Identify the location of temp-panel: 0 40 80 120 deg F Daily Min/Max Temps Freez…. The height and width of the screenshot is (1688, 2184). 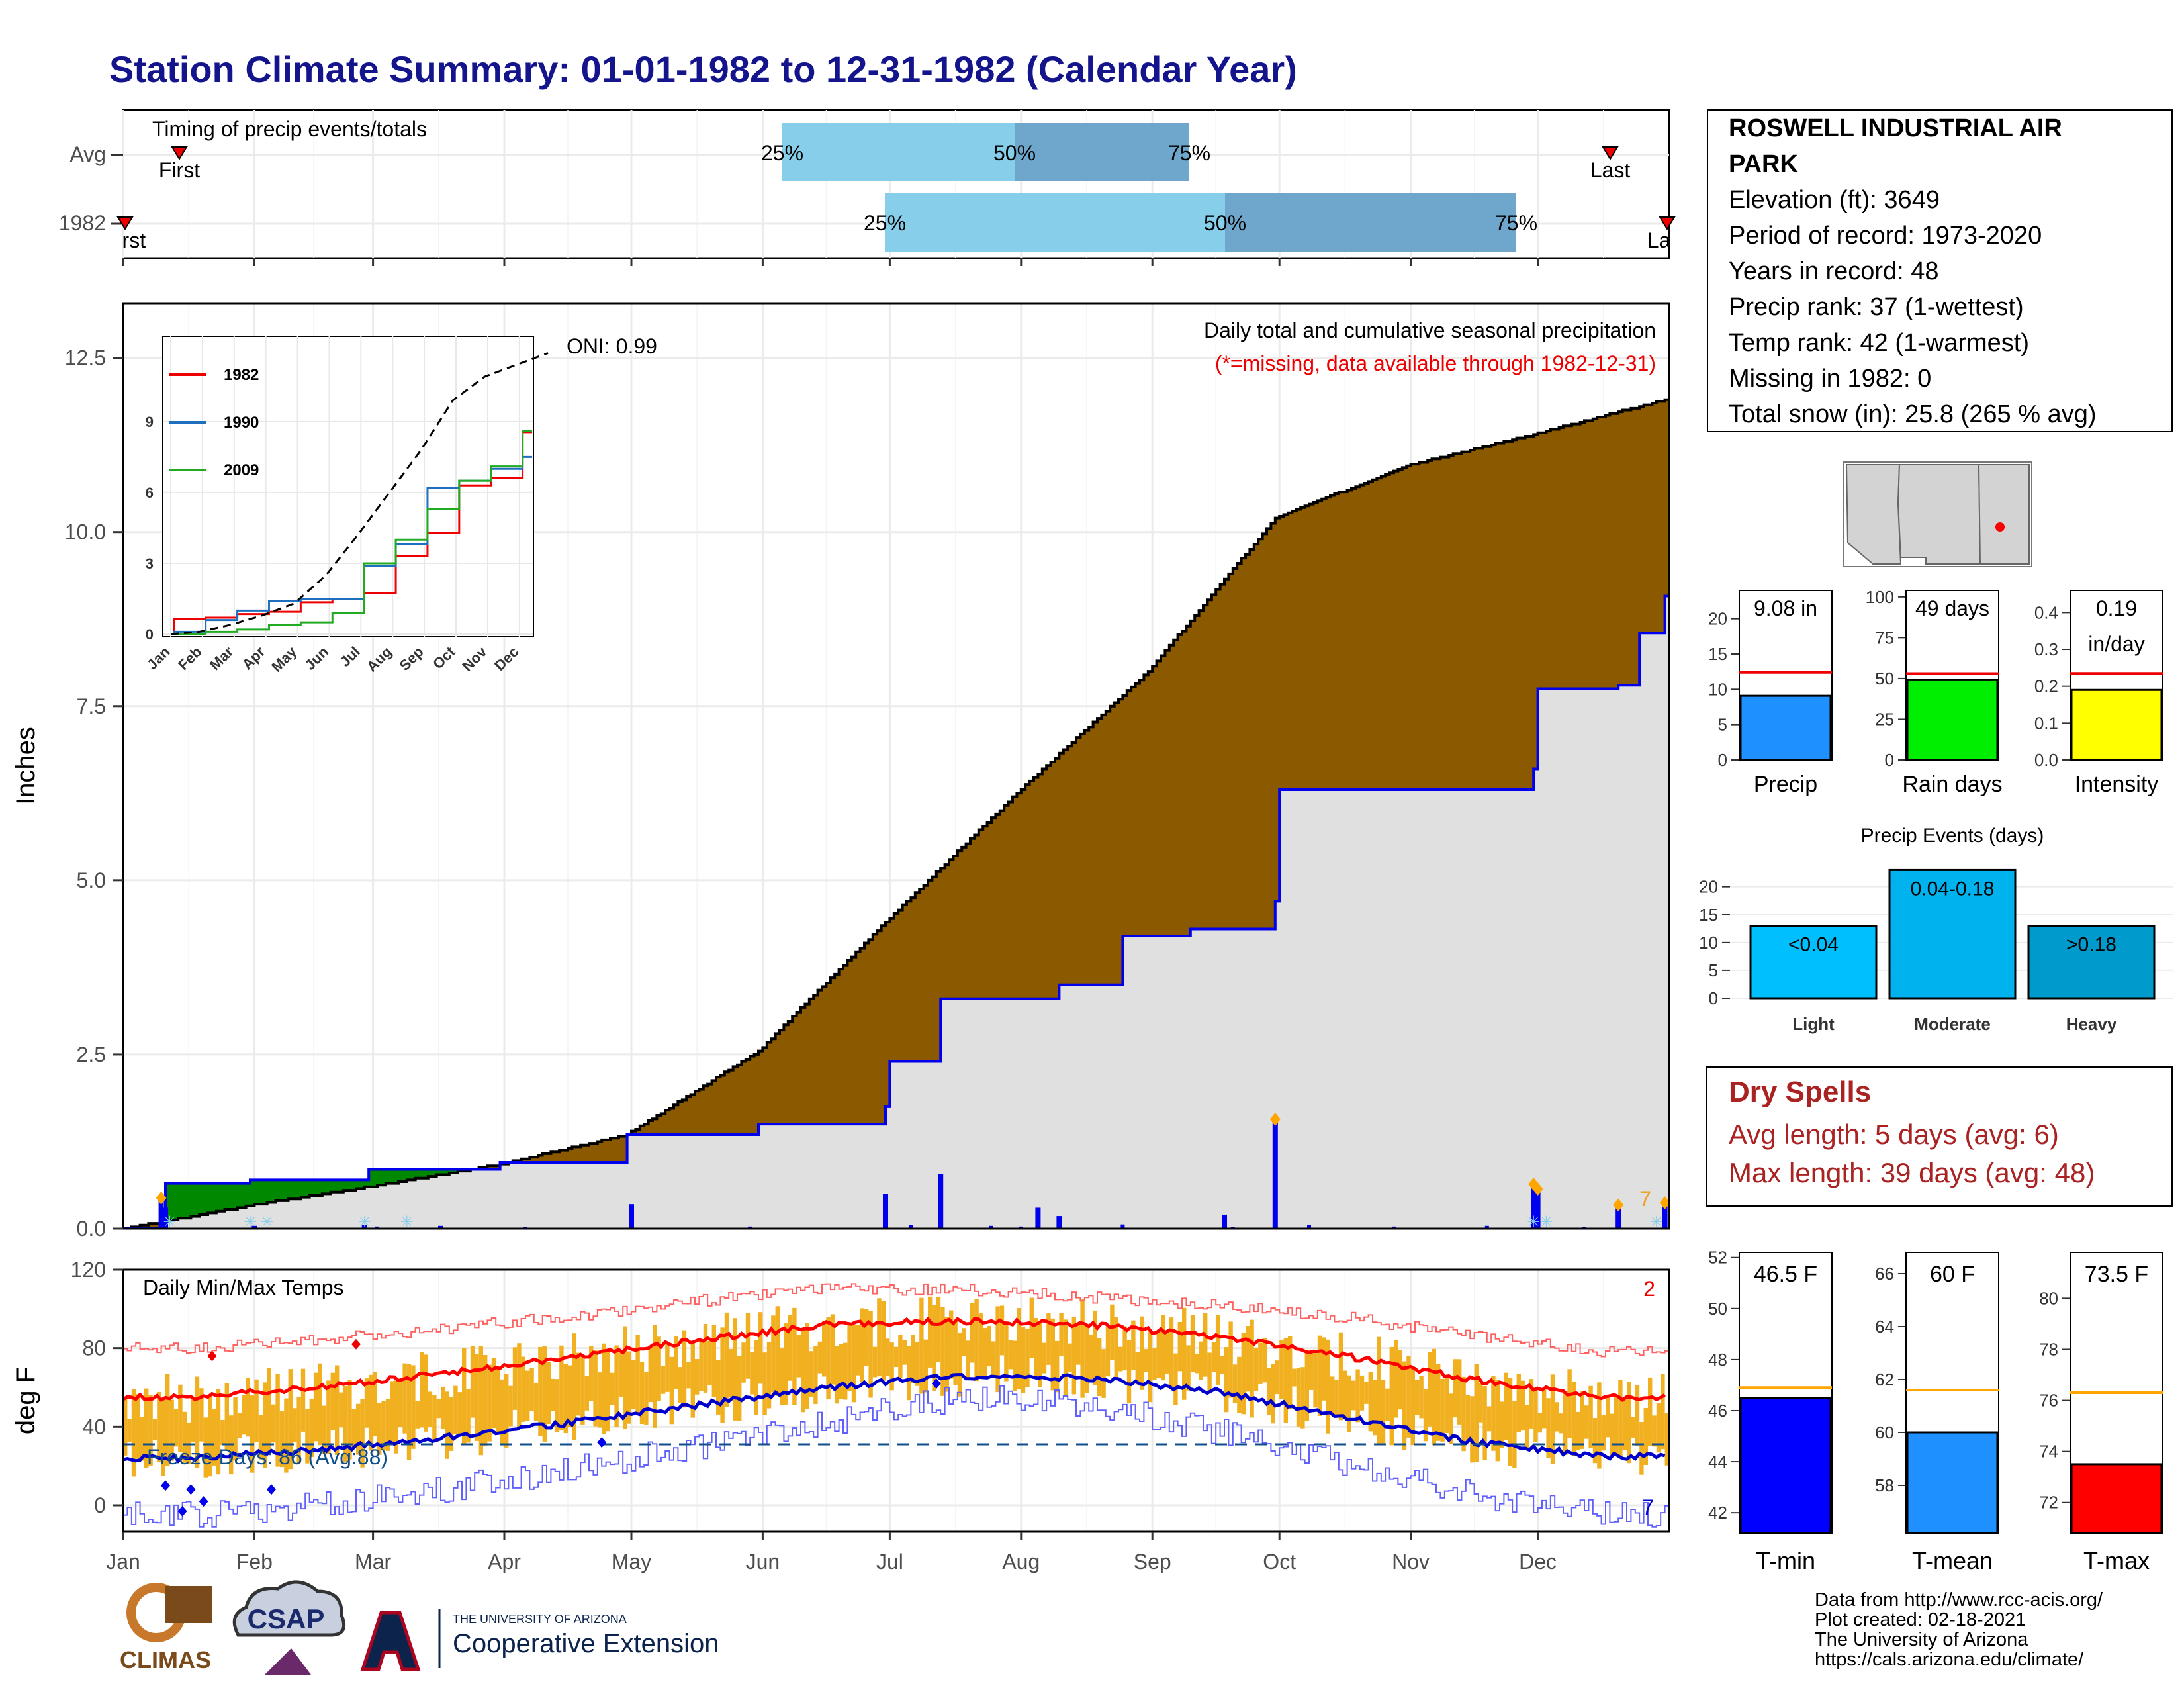
(840, 1395).